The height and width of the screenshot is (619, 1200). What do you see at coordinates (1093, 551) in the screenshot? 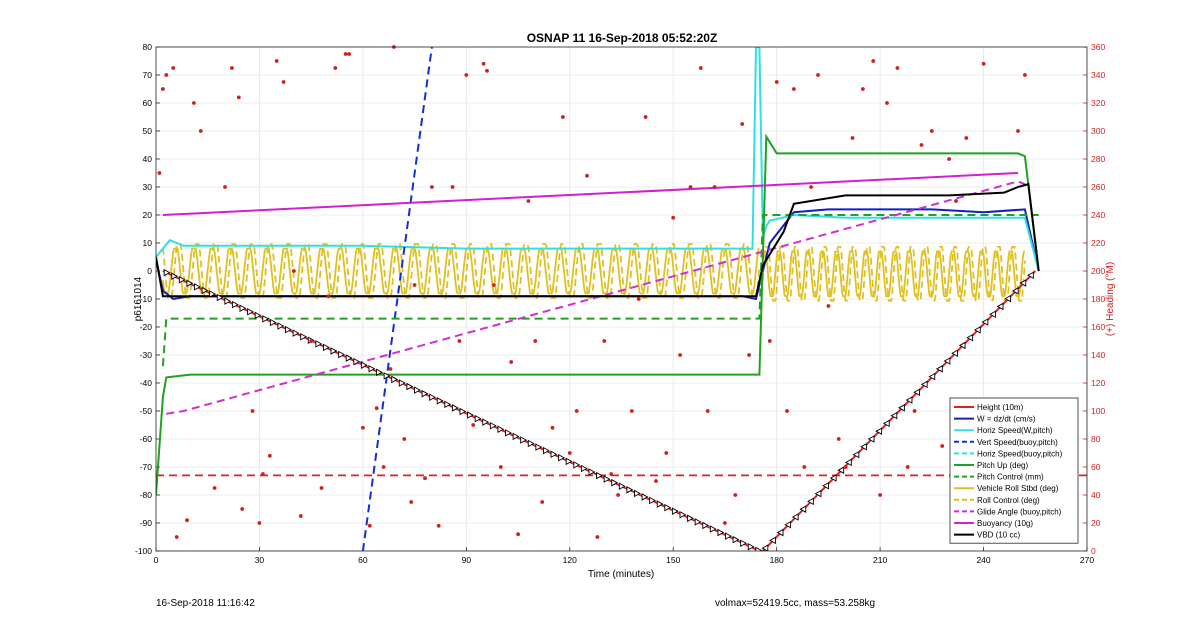
I see `y-right-tick-label: 0` at bounding box center [1093, 551].